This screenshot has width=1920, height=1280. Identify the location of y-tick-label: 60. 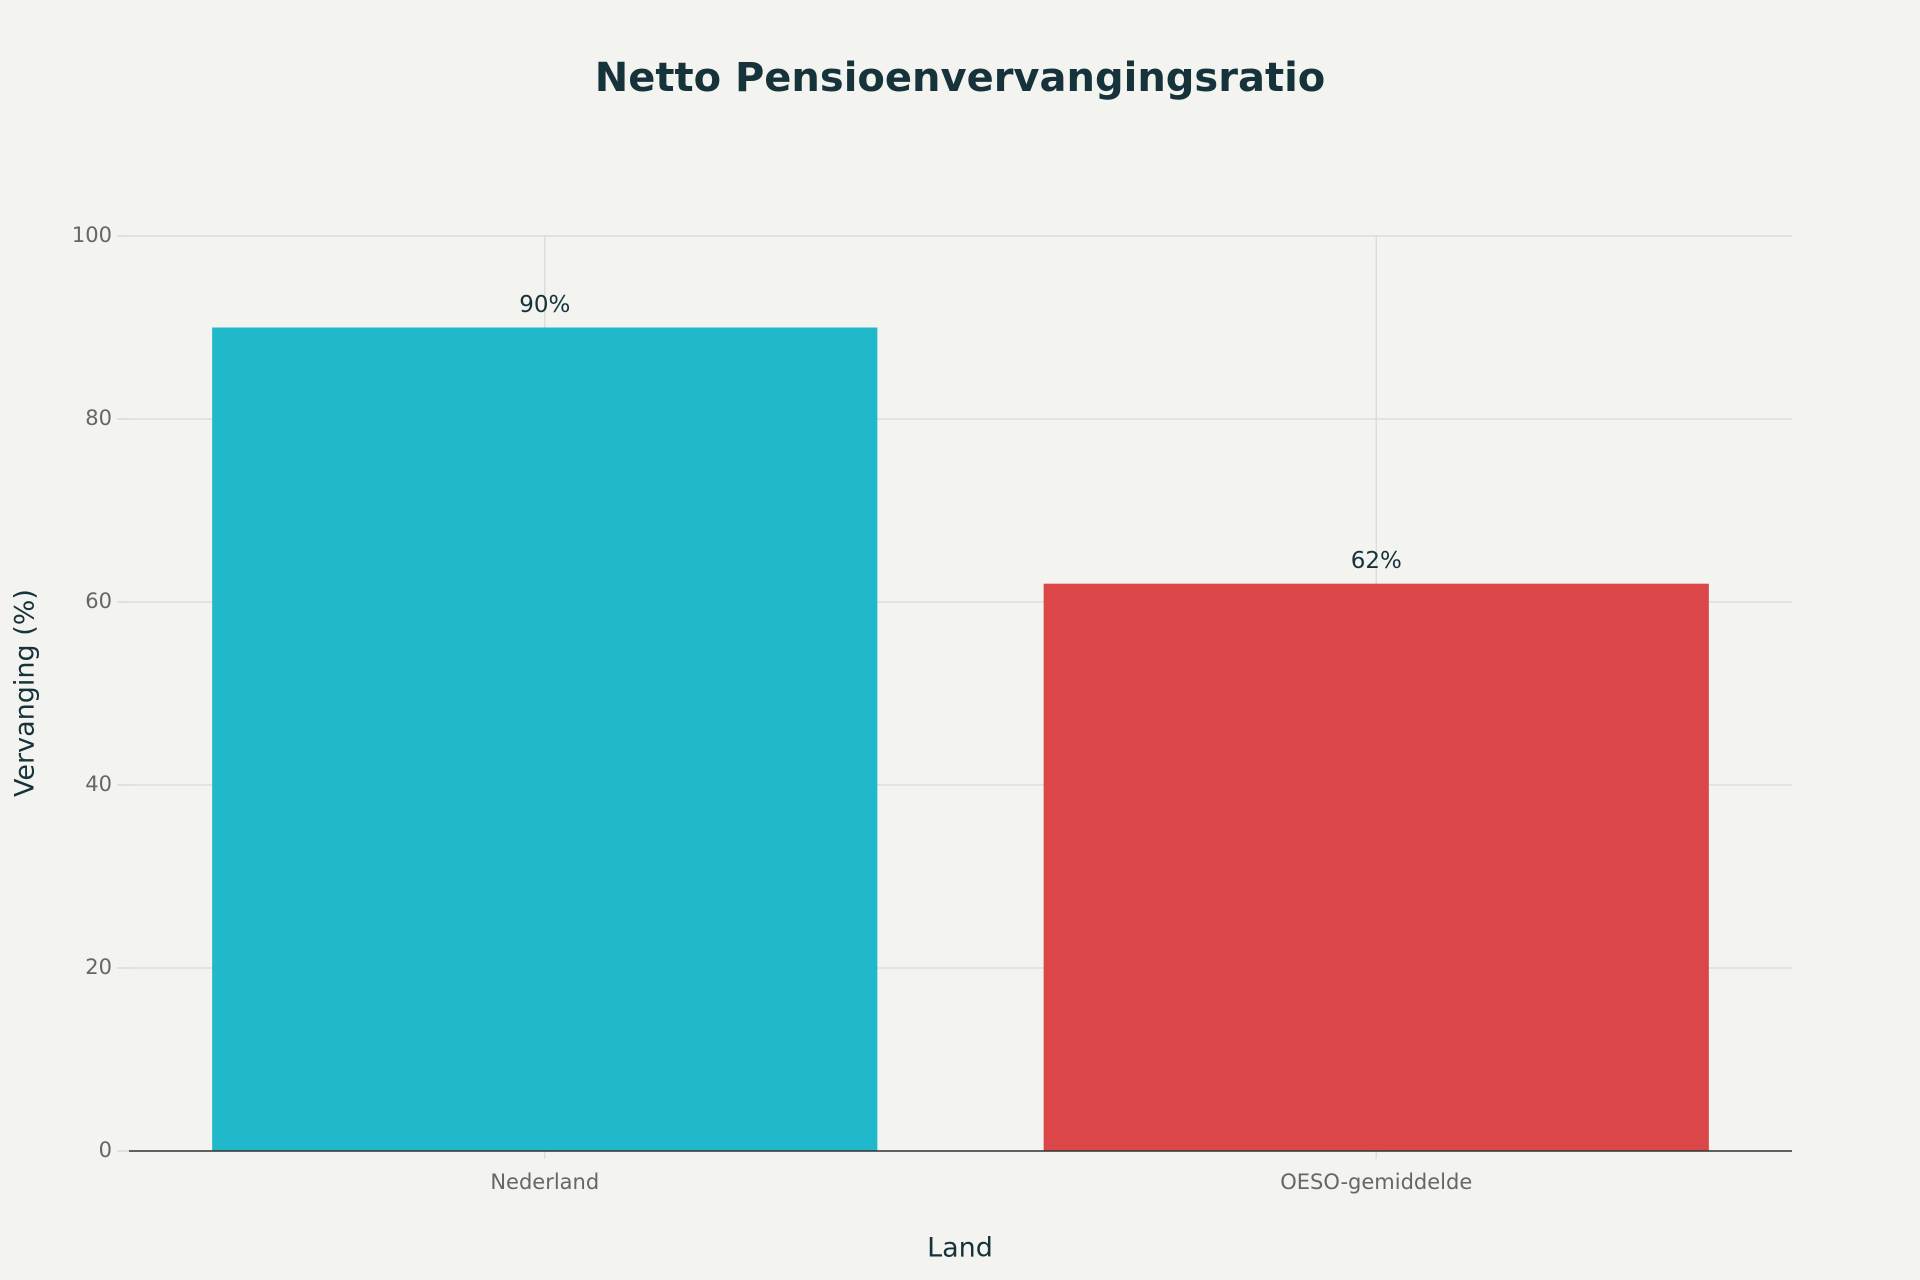
(98, 601).